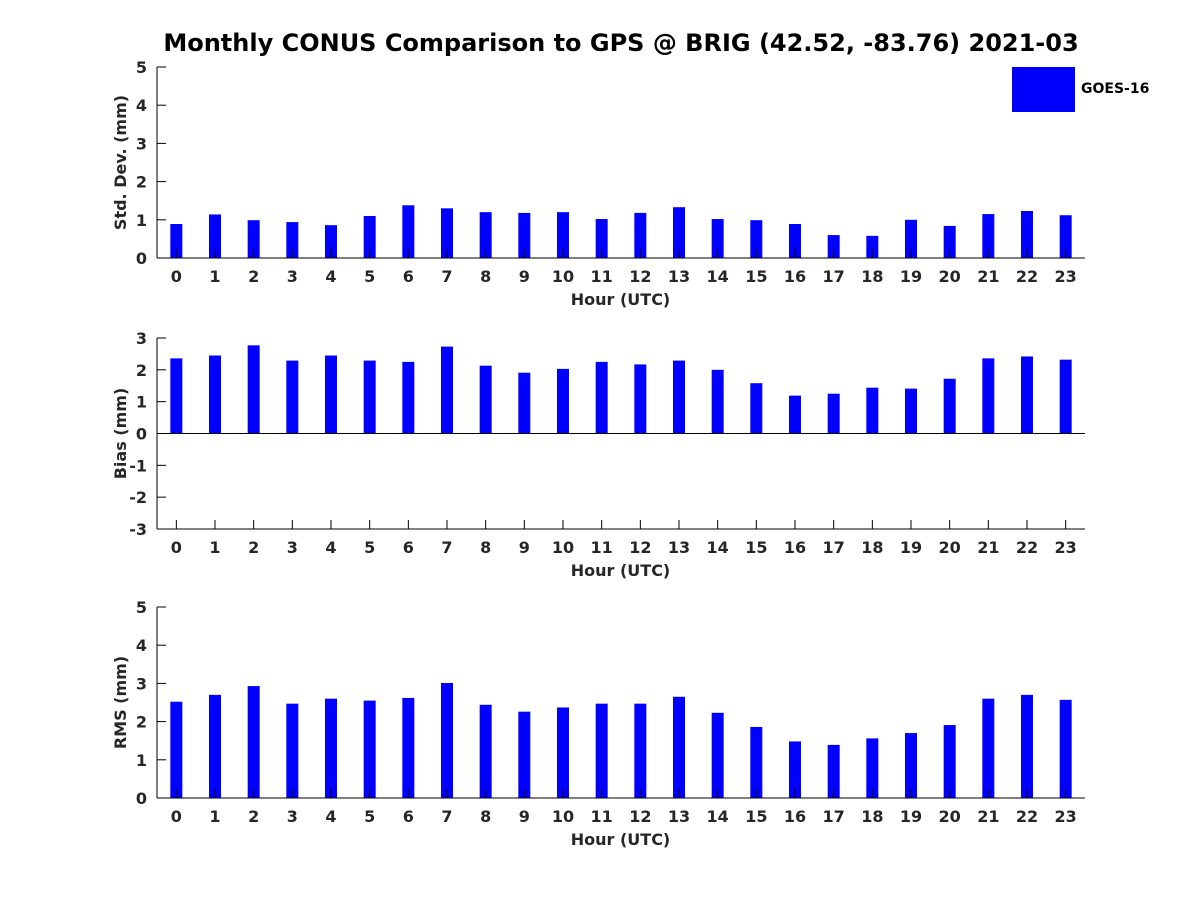  Describe the element at coordinates (253, 276) in the screenshot. I see `x-tick-label: 2` at that location.